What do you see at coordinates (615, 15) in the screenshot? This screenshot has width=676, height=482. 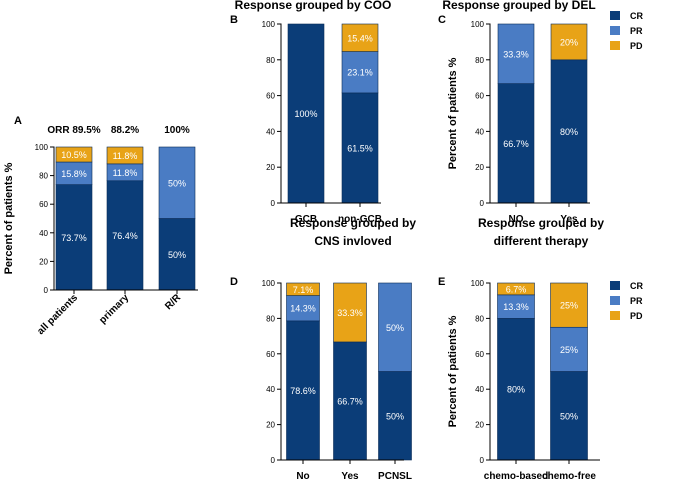 I see `panel-c-legend-swatch-cr` at bounding box center [615, 15].